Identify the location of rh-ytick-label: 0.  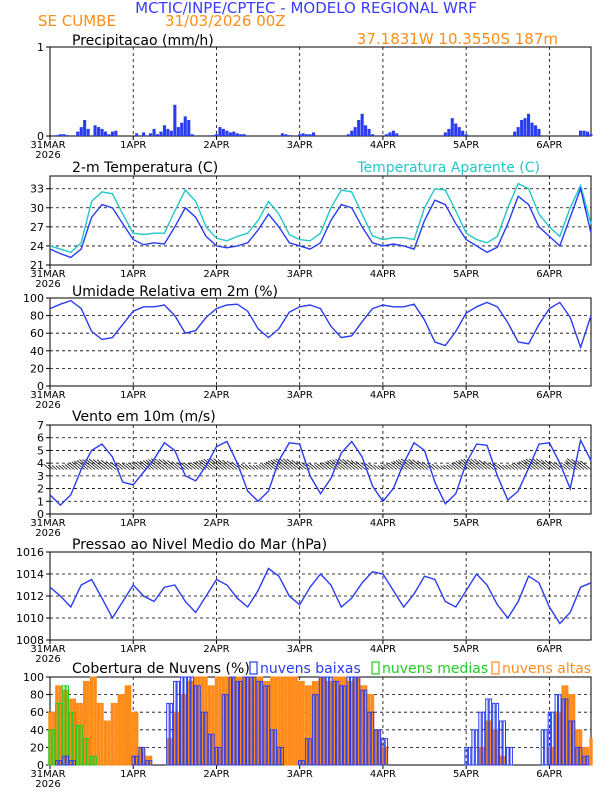
(40, 386).